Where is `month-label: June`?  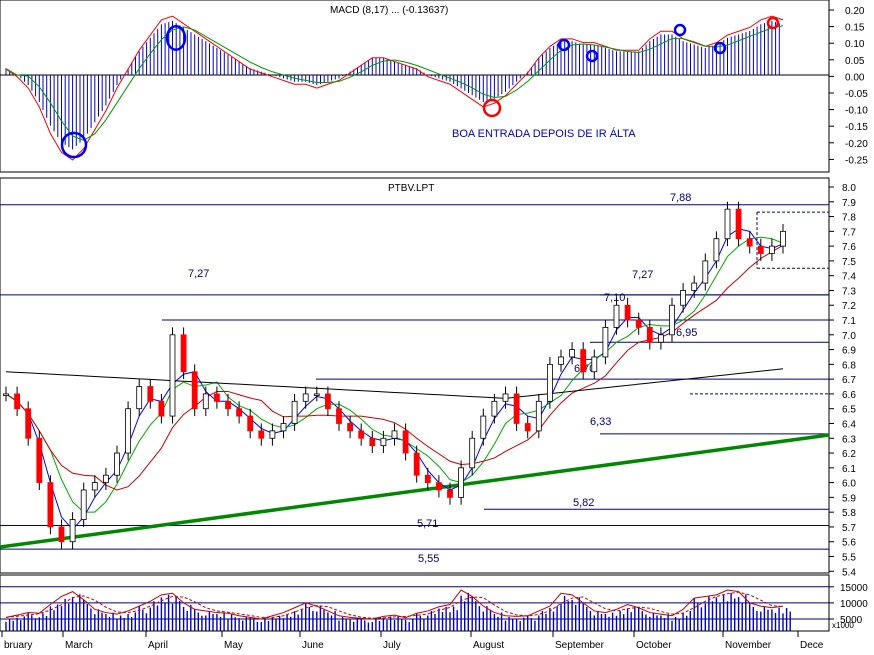 month-label: June is located at coordinates (313, 645).